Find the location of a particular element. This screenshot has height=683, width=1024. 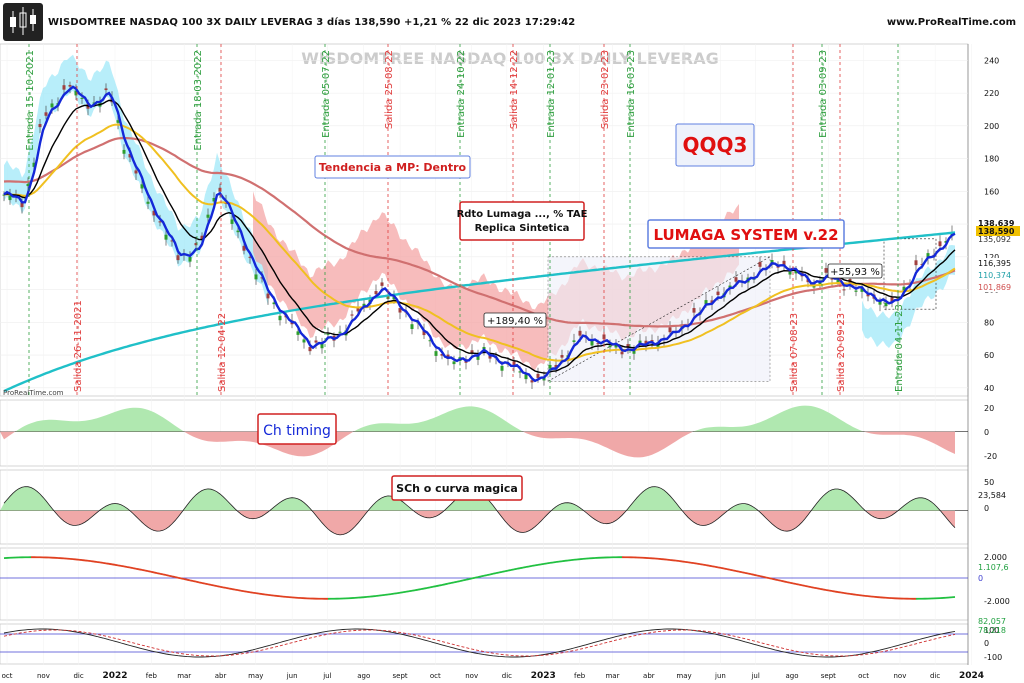

x-tick-label: dic is located at coordinates (935, 676).